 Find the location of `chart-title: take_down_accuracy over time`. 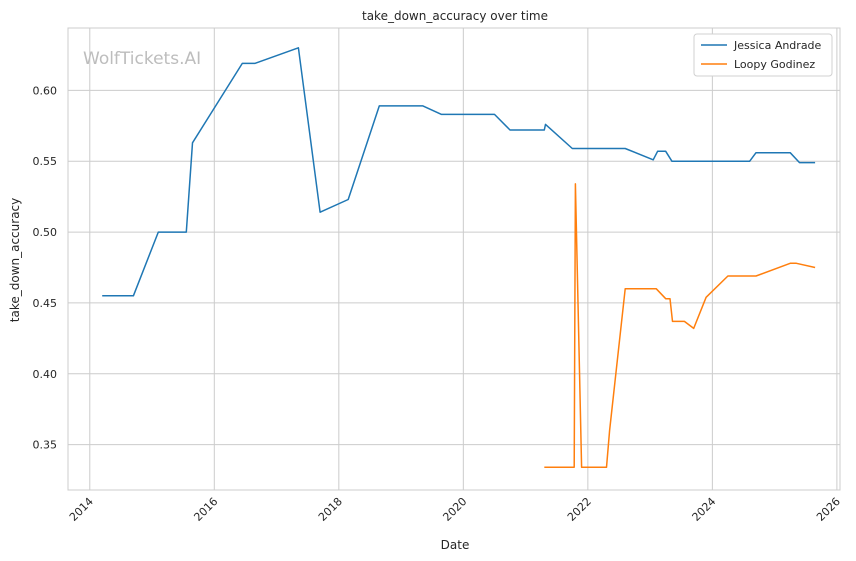

chart-title: take_down_accuracy over time is located at coordinates (455, 16).